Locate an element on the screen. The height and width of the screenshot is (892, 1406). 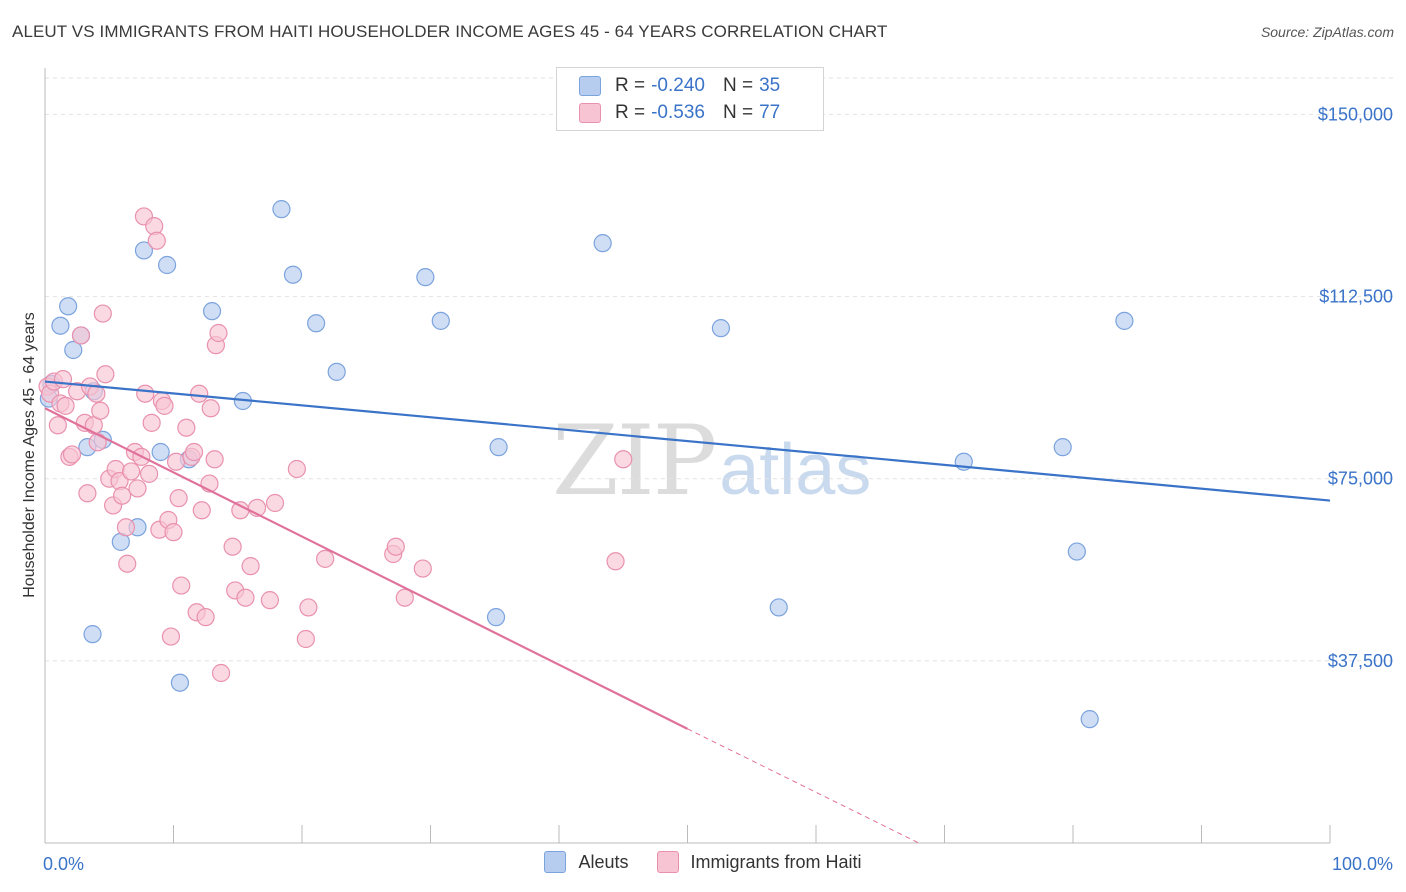
n-value: 77 is located at coordinates (770, 112).